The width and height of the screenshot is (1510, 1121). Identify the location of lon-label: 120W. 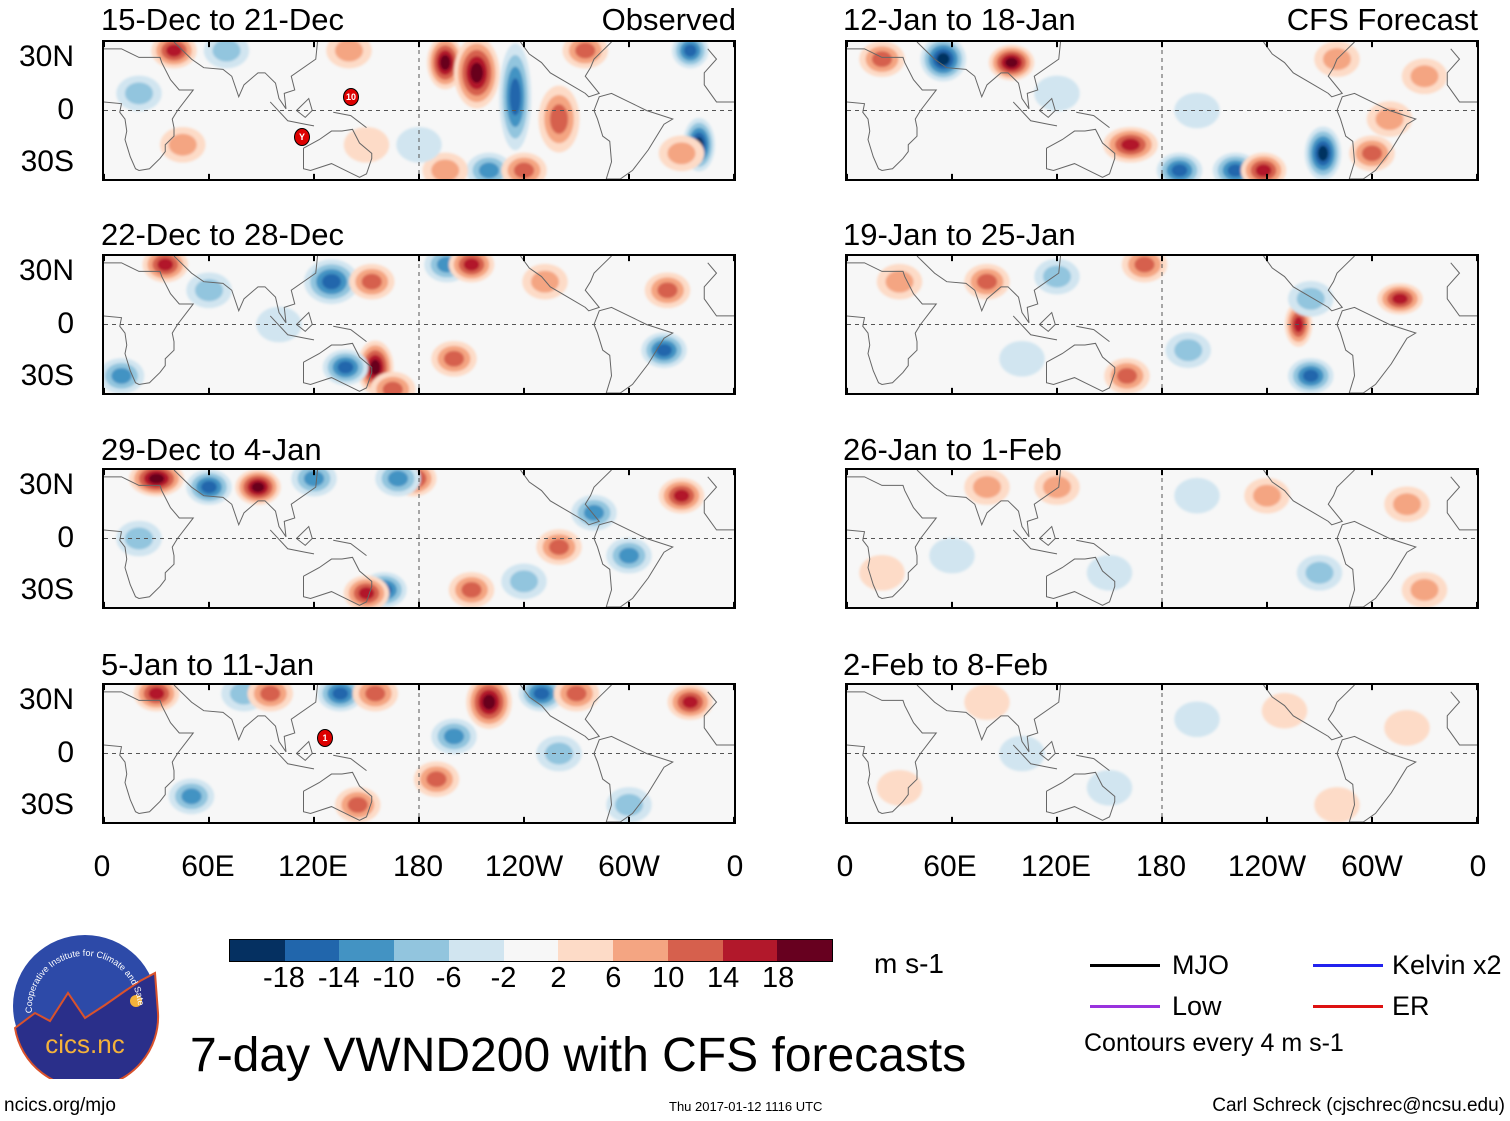
(1267, 866).